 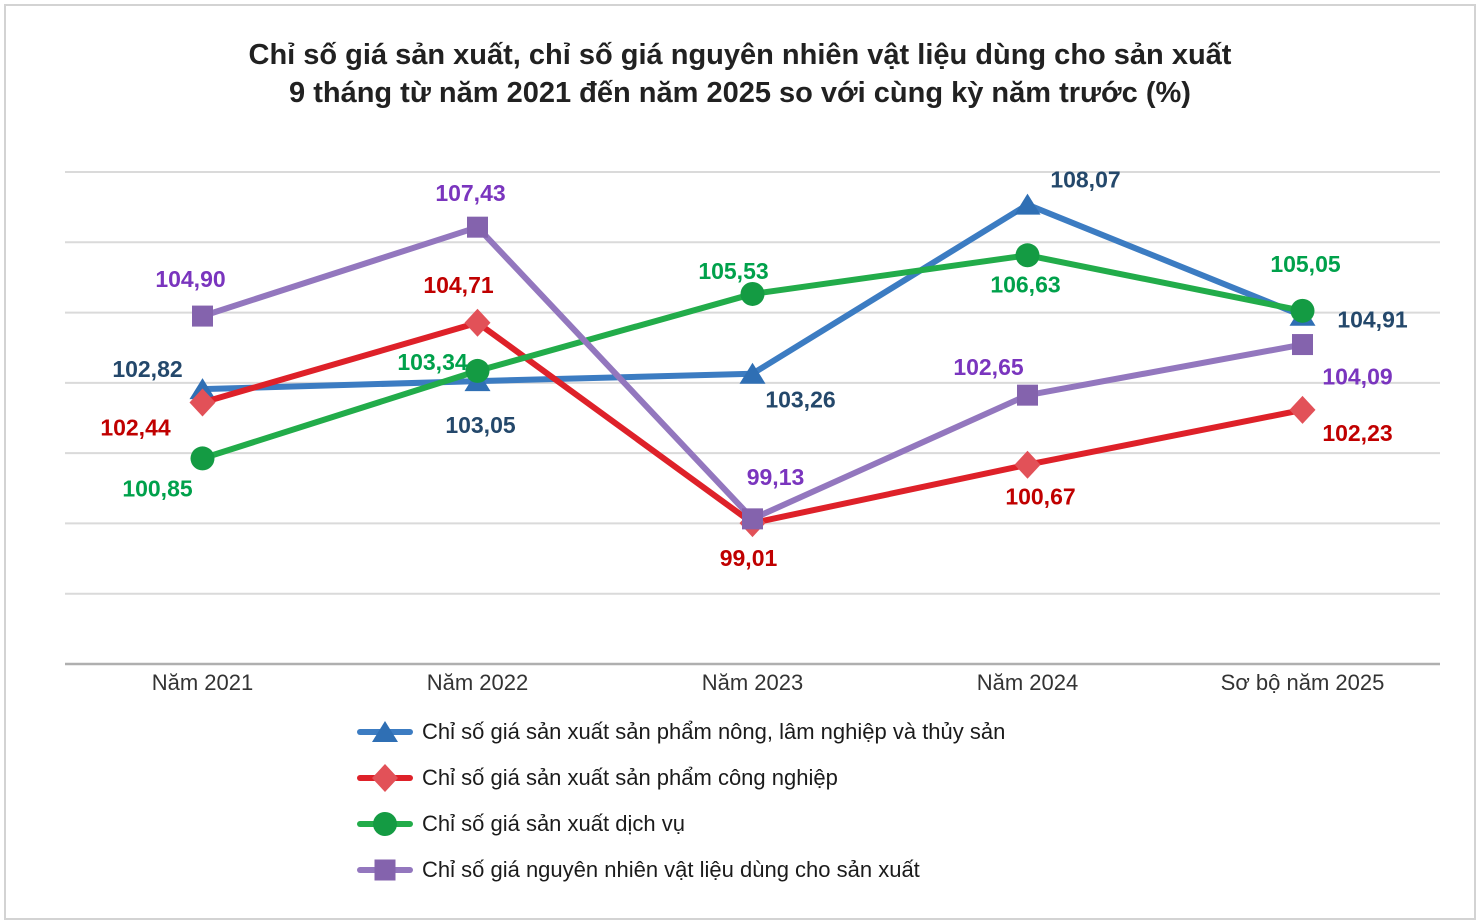 I want to click on data-point-label: 104,71, so click(x=458, y=285).